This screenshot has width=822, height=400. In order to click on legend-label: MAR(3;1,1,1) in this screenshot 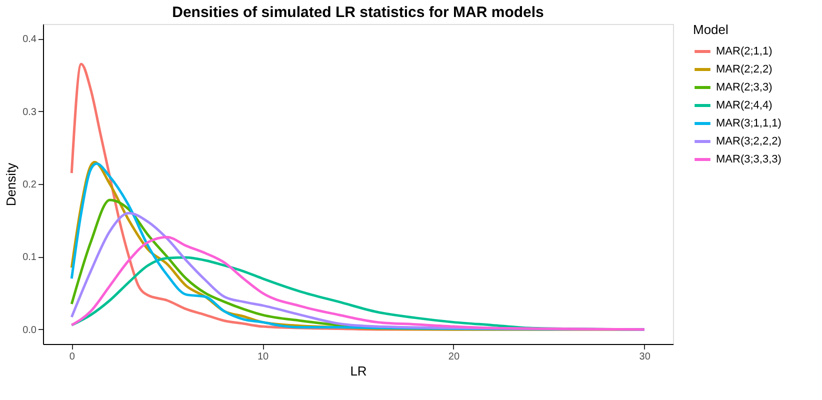, I will do `click(749, 124)`.